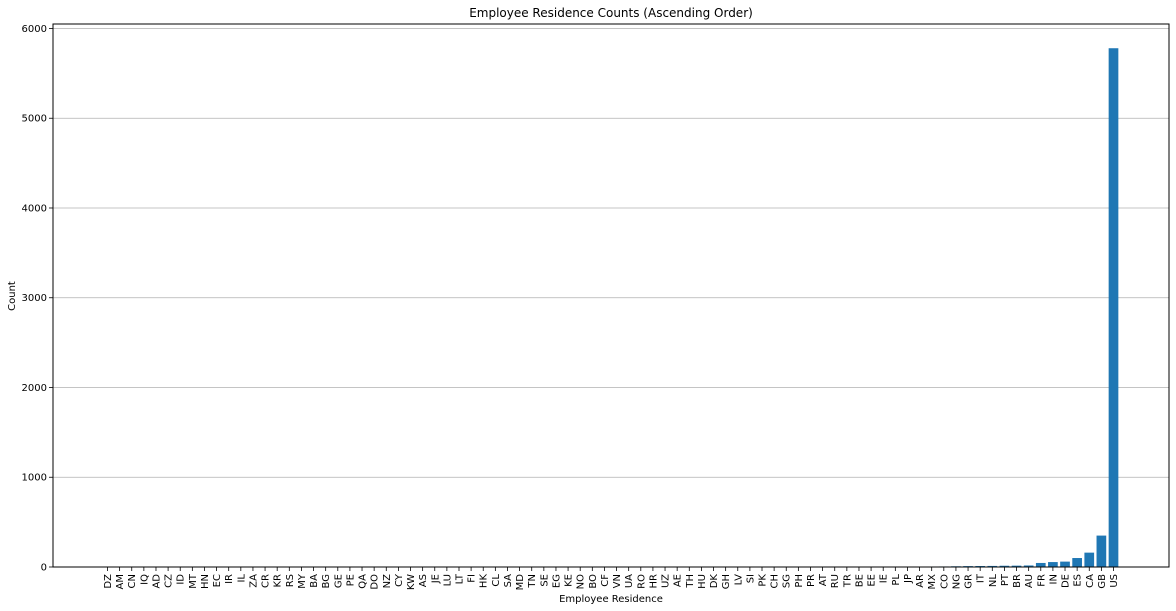 The height and width of the screenshot is (611, 1176). I want to click on x-tick-label: CN, so click(132, 581).